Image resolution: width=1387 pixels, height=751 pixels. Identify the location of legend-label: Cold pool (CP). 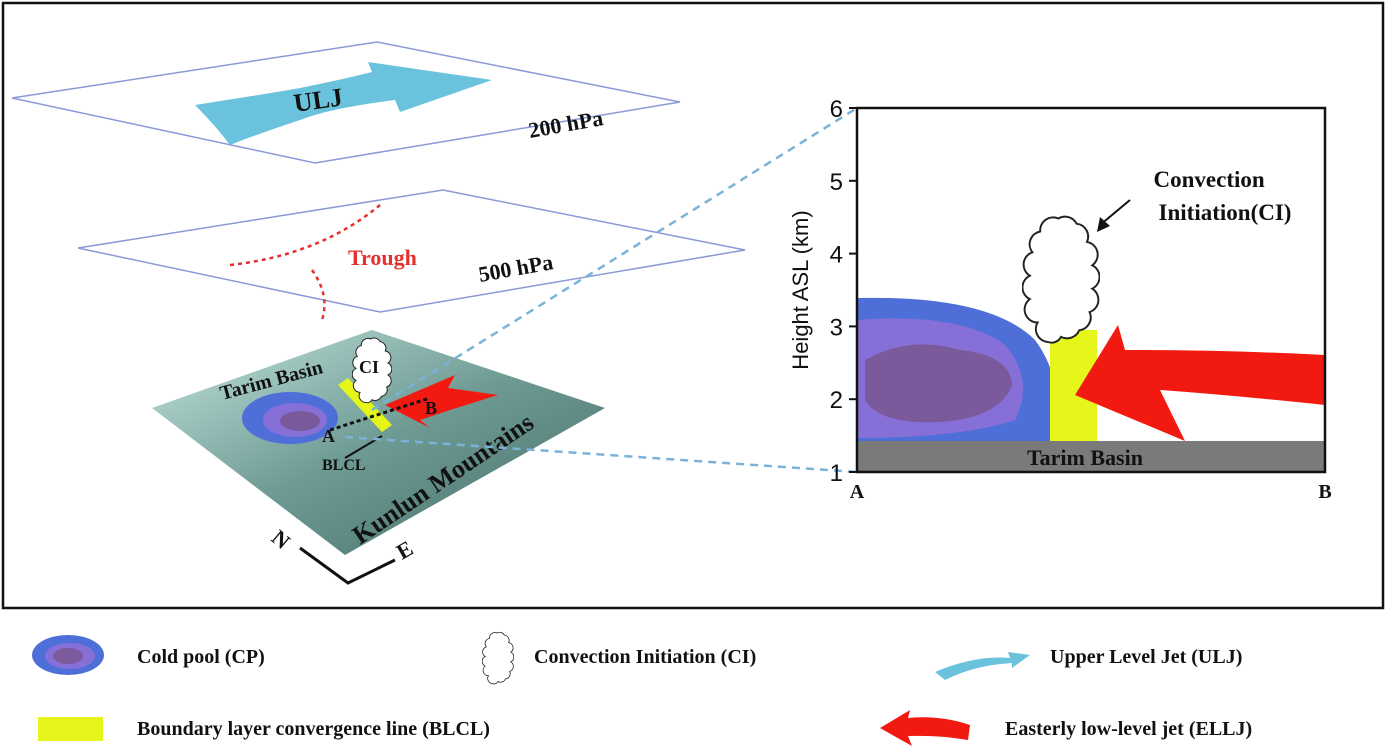
(201, 657).